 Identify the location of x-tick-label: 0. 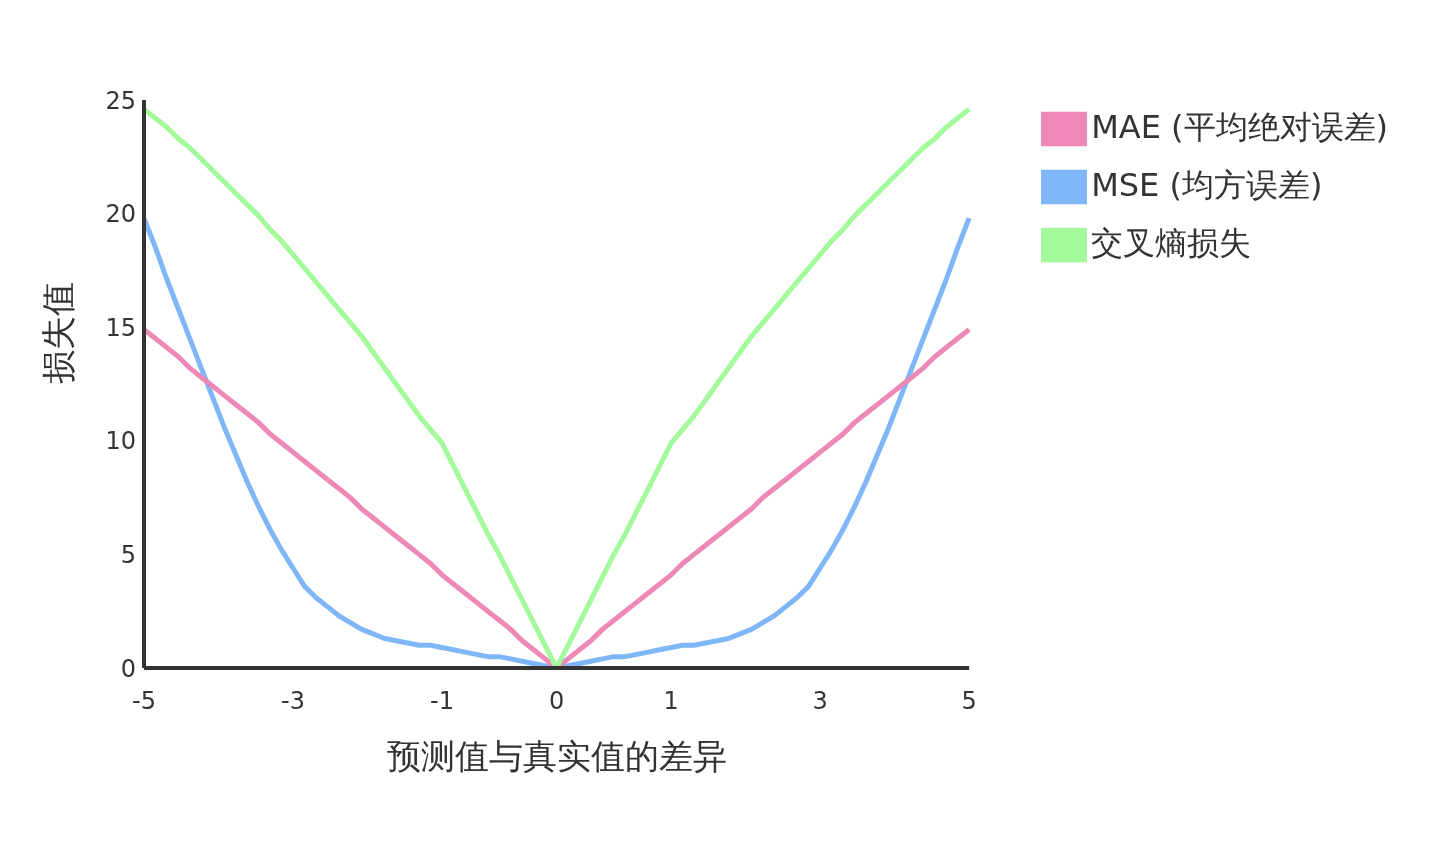
(556, 701).